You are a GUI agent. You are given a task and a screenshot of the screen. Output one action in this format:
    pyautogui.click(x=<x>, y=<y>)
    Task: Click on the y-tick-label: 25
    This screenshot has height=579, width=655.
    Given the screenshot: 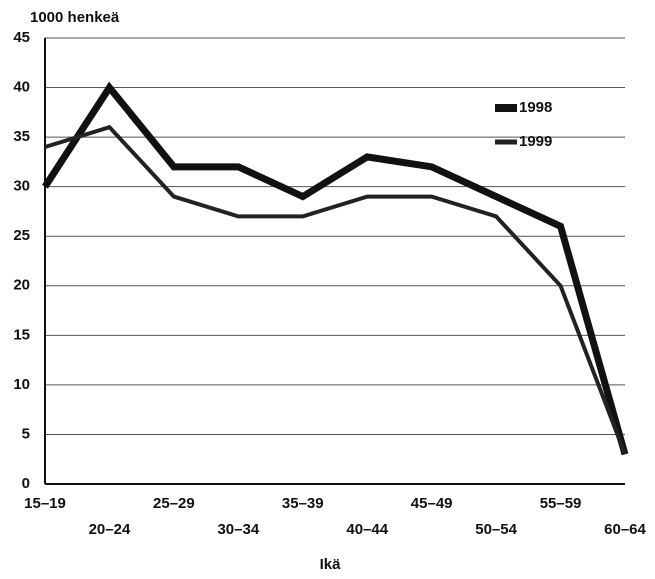 What is the action you would take?
    pyautogui.click(x=21, y=235)
    